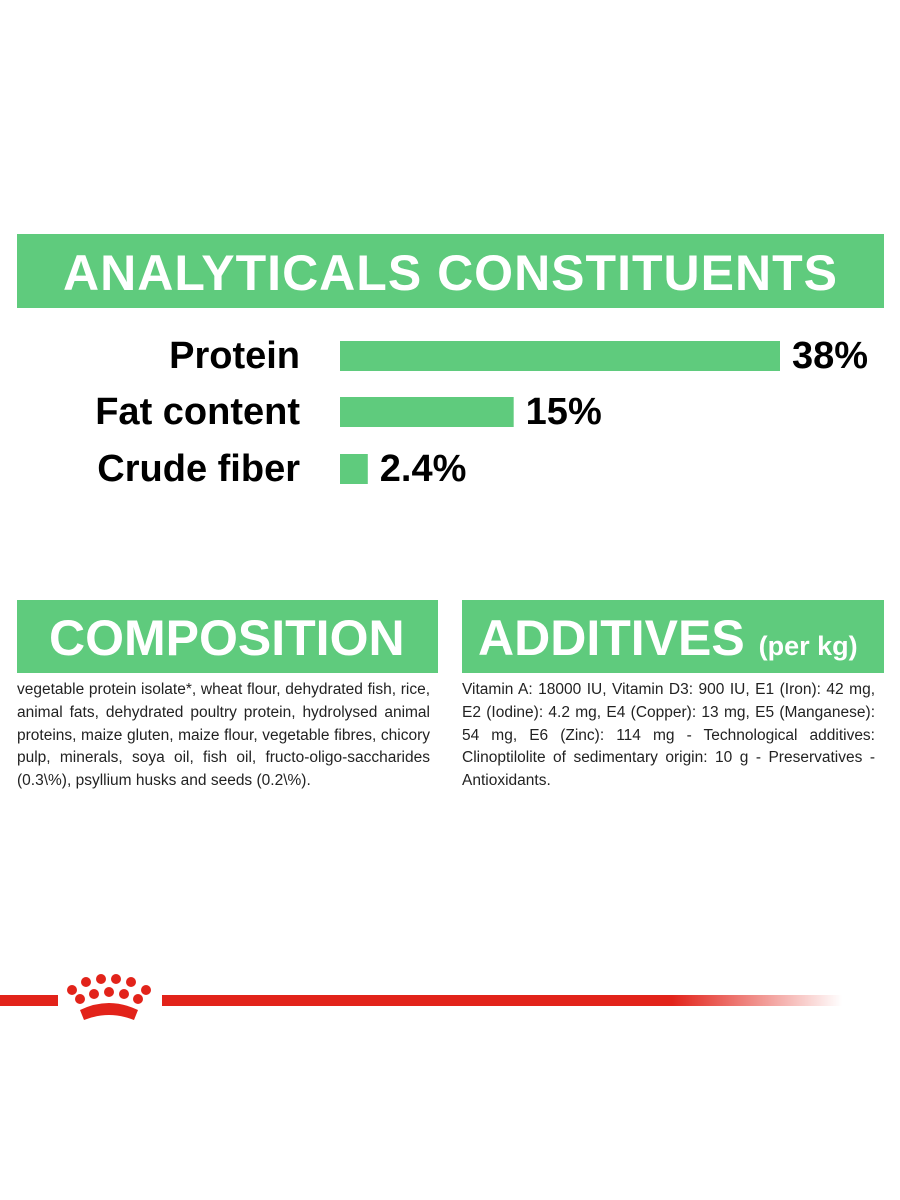 The width and height of the screenshot is (900, 1200). I want to click on brand-footer, so click(421, 997).